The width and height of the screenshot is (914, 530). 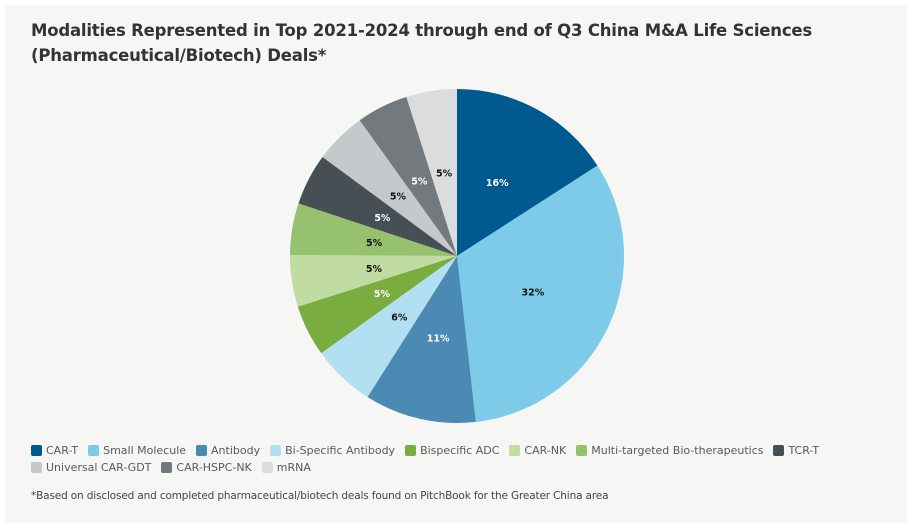 I want to click on pie-slice-antibody, so click(x=421, y=339).